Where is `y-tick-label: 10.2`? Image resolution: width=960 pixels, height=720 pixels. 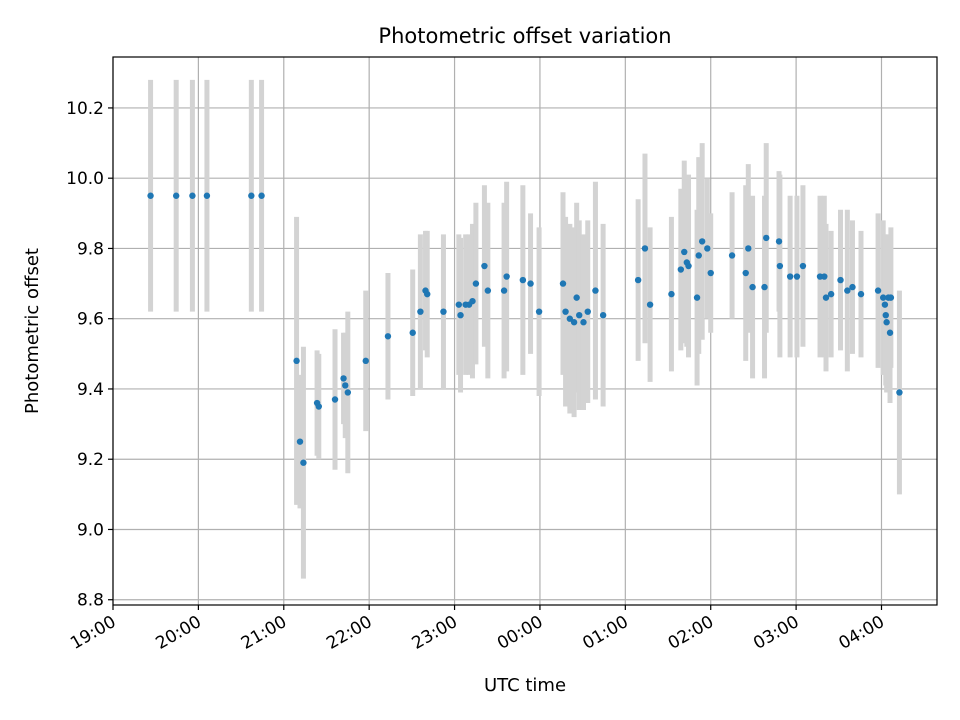 y-tick-label: 10.2 is located at coordinates (85, 109).